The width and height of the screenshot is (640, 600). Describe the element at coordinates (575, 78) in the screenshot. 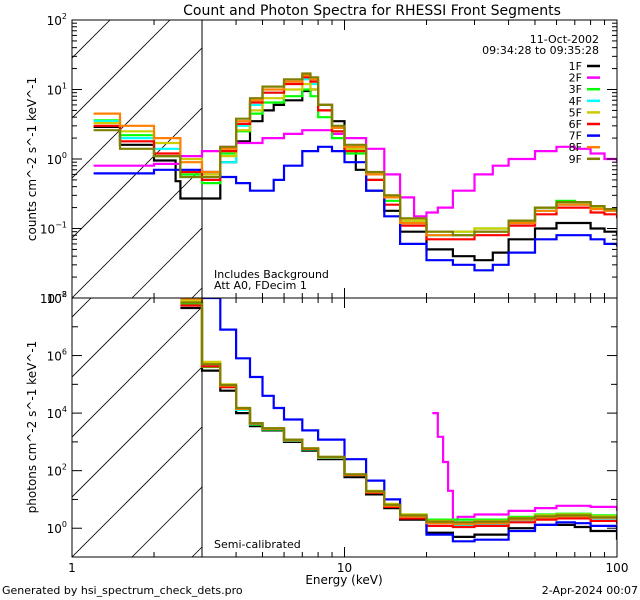

I see `legend-label: 2F` at that location.